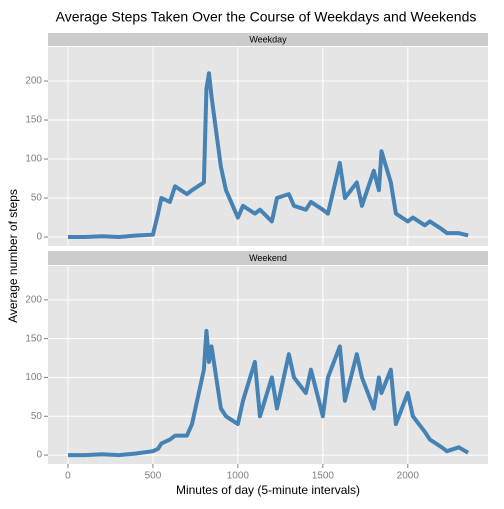  Describe the element at coordinates (408, 476) in the screenshot. I see `x-tick-label: 2000` at that location.